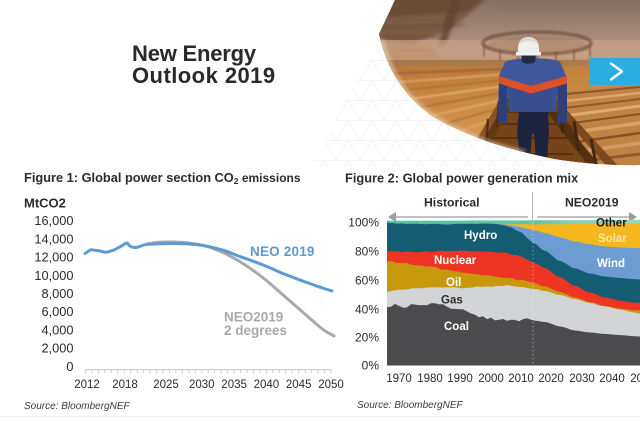  I want to click on svg-text: 2010, so click(521, 379).